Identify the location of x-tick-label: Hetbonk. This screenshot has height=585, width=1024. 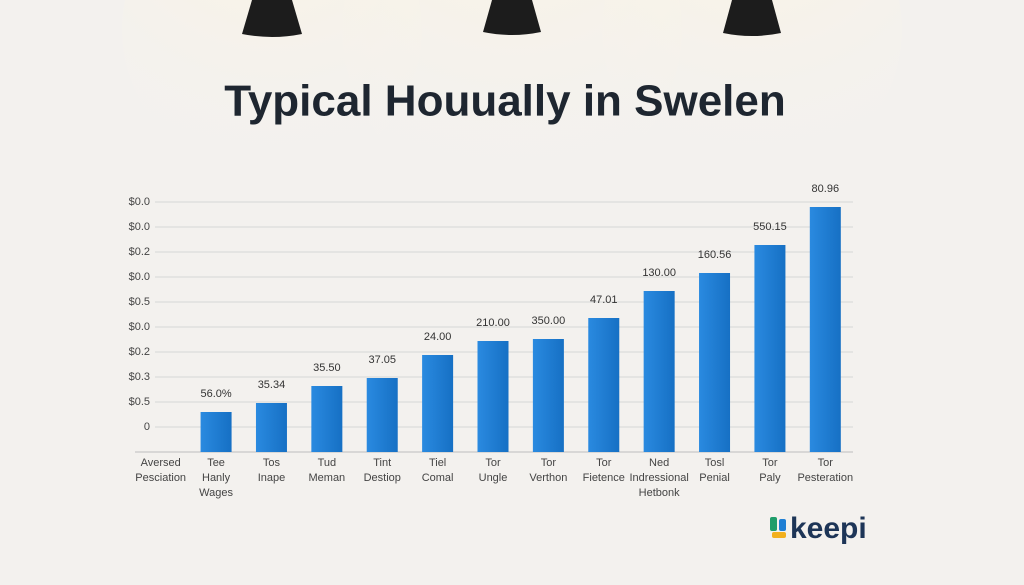
(659, 493).